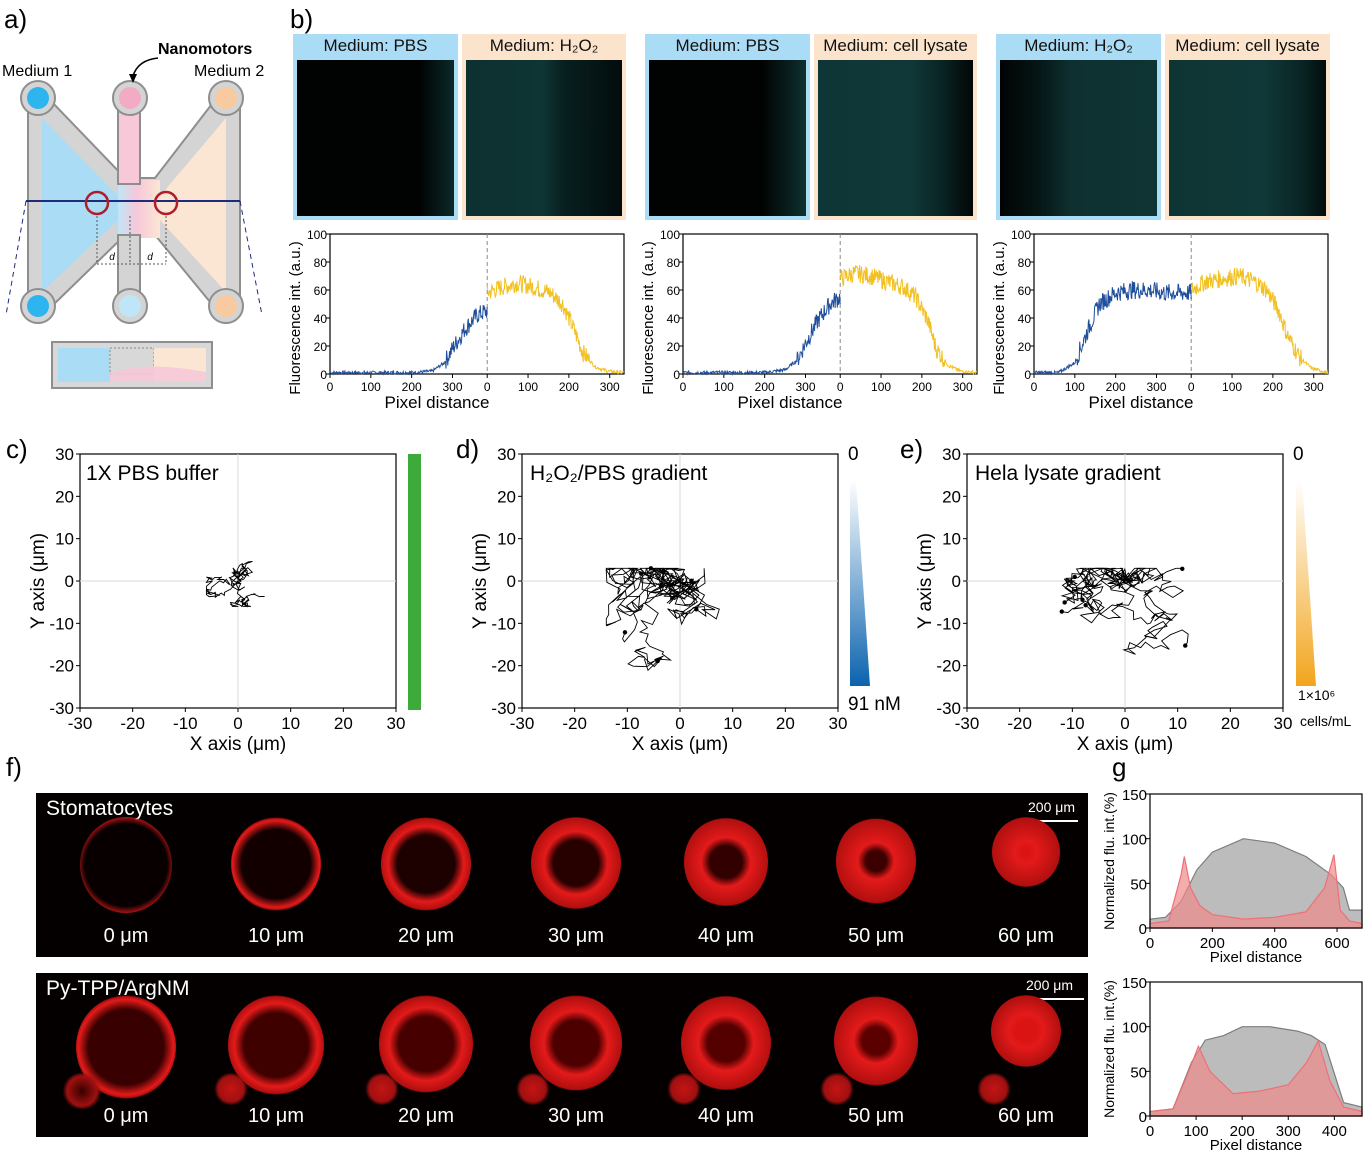 This screenshot has height=1154, width=1367. What do you see at coordinates (237, 723) in the screenshot?
I see `traj-xtick-label: 0` at bounding box center [237, 723].